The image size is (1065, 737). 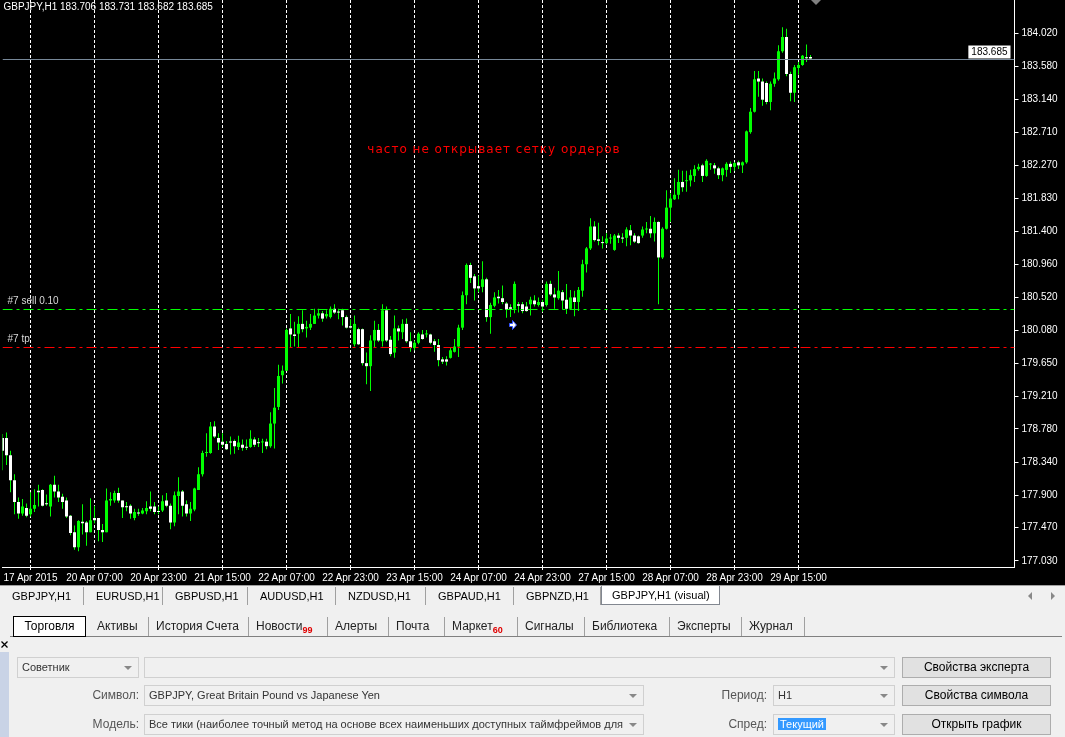 What do you see at coordinates (33, 301) in the screenshot?
I see `ref-line-label: #7 sell 0.10` at bounding box center [33, 301].